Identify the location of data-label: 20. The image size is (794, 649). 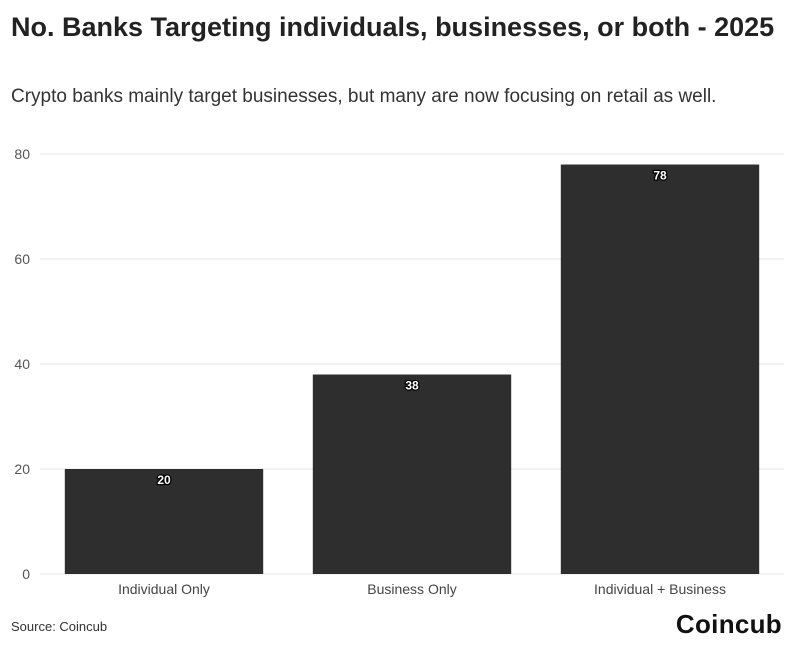
(164, 480).